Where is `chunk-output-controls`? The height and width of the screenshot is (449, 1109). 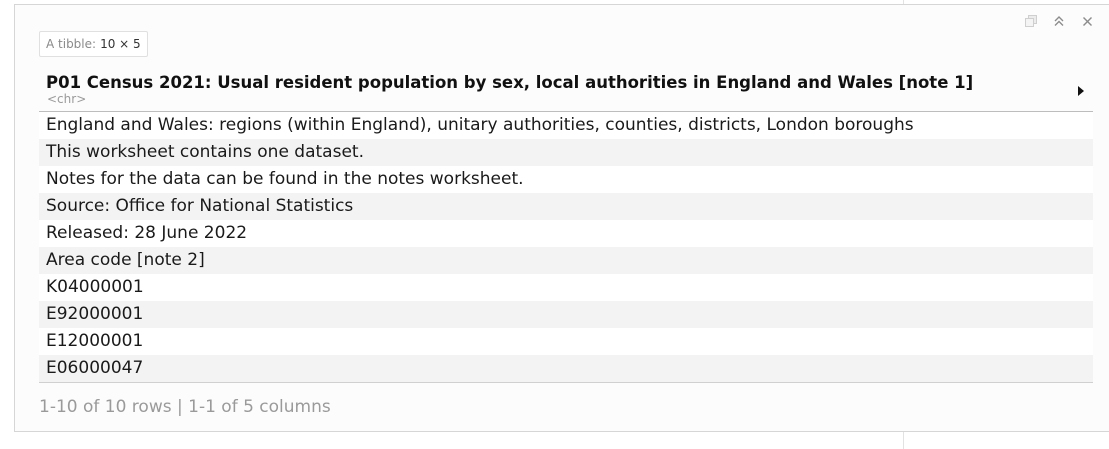 chunk-output-controls is located at coordinates (1059, 21).